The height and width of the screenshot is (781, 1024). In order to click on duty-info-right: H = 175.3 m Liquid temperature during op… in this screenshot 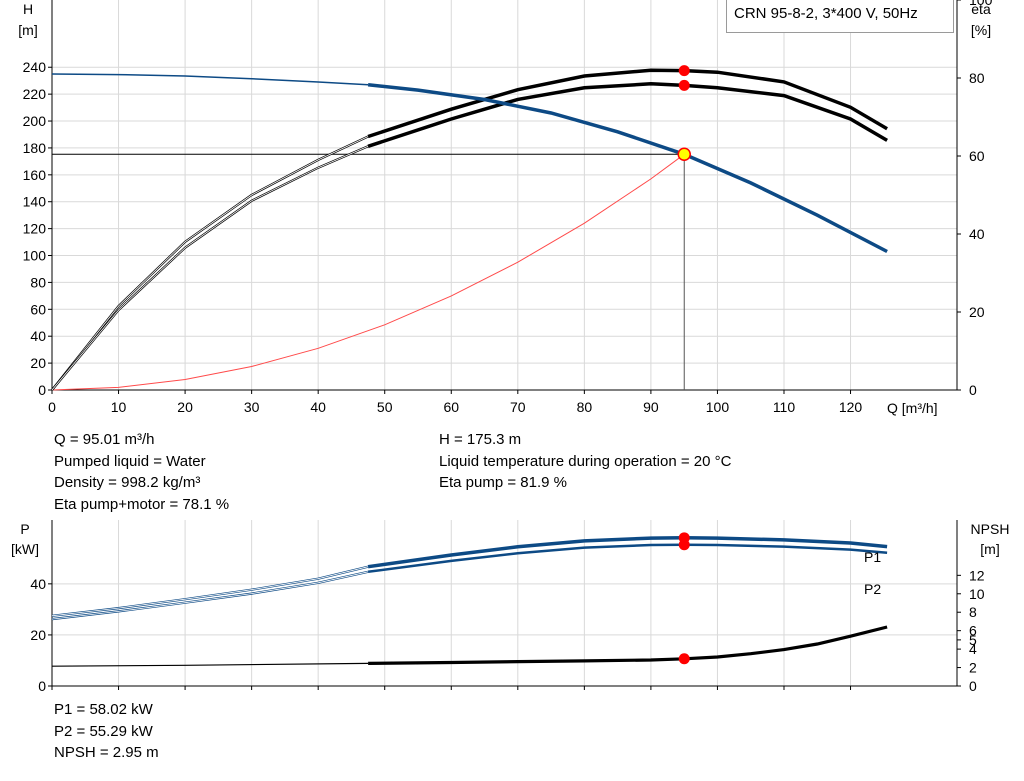, I will do `click(585, 461)`.